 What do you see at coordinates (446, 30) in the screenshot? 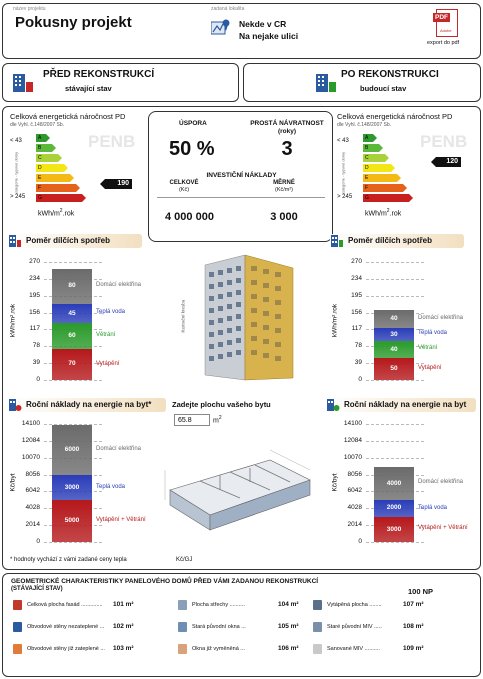
I see `adobe-text: Adobe` at bounding box center [446, 30].